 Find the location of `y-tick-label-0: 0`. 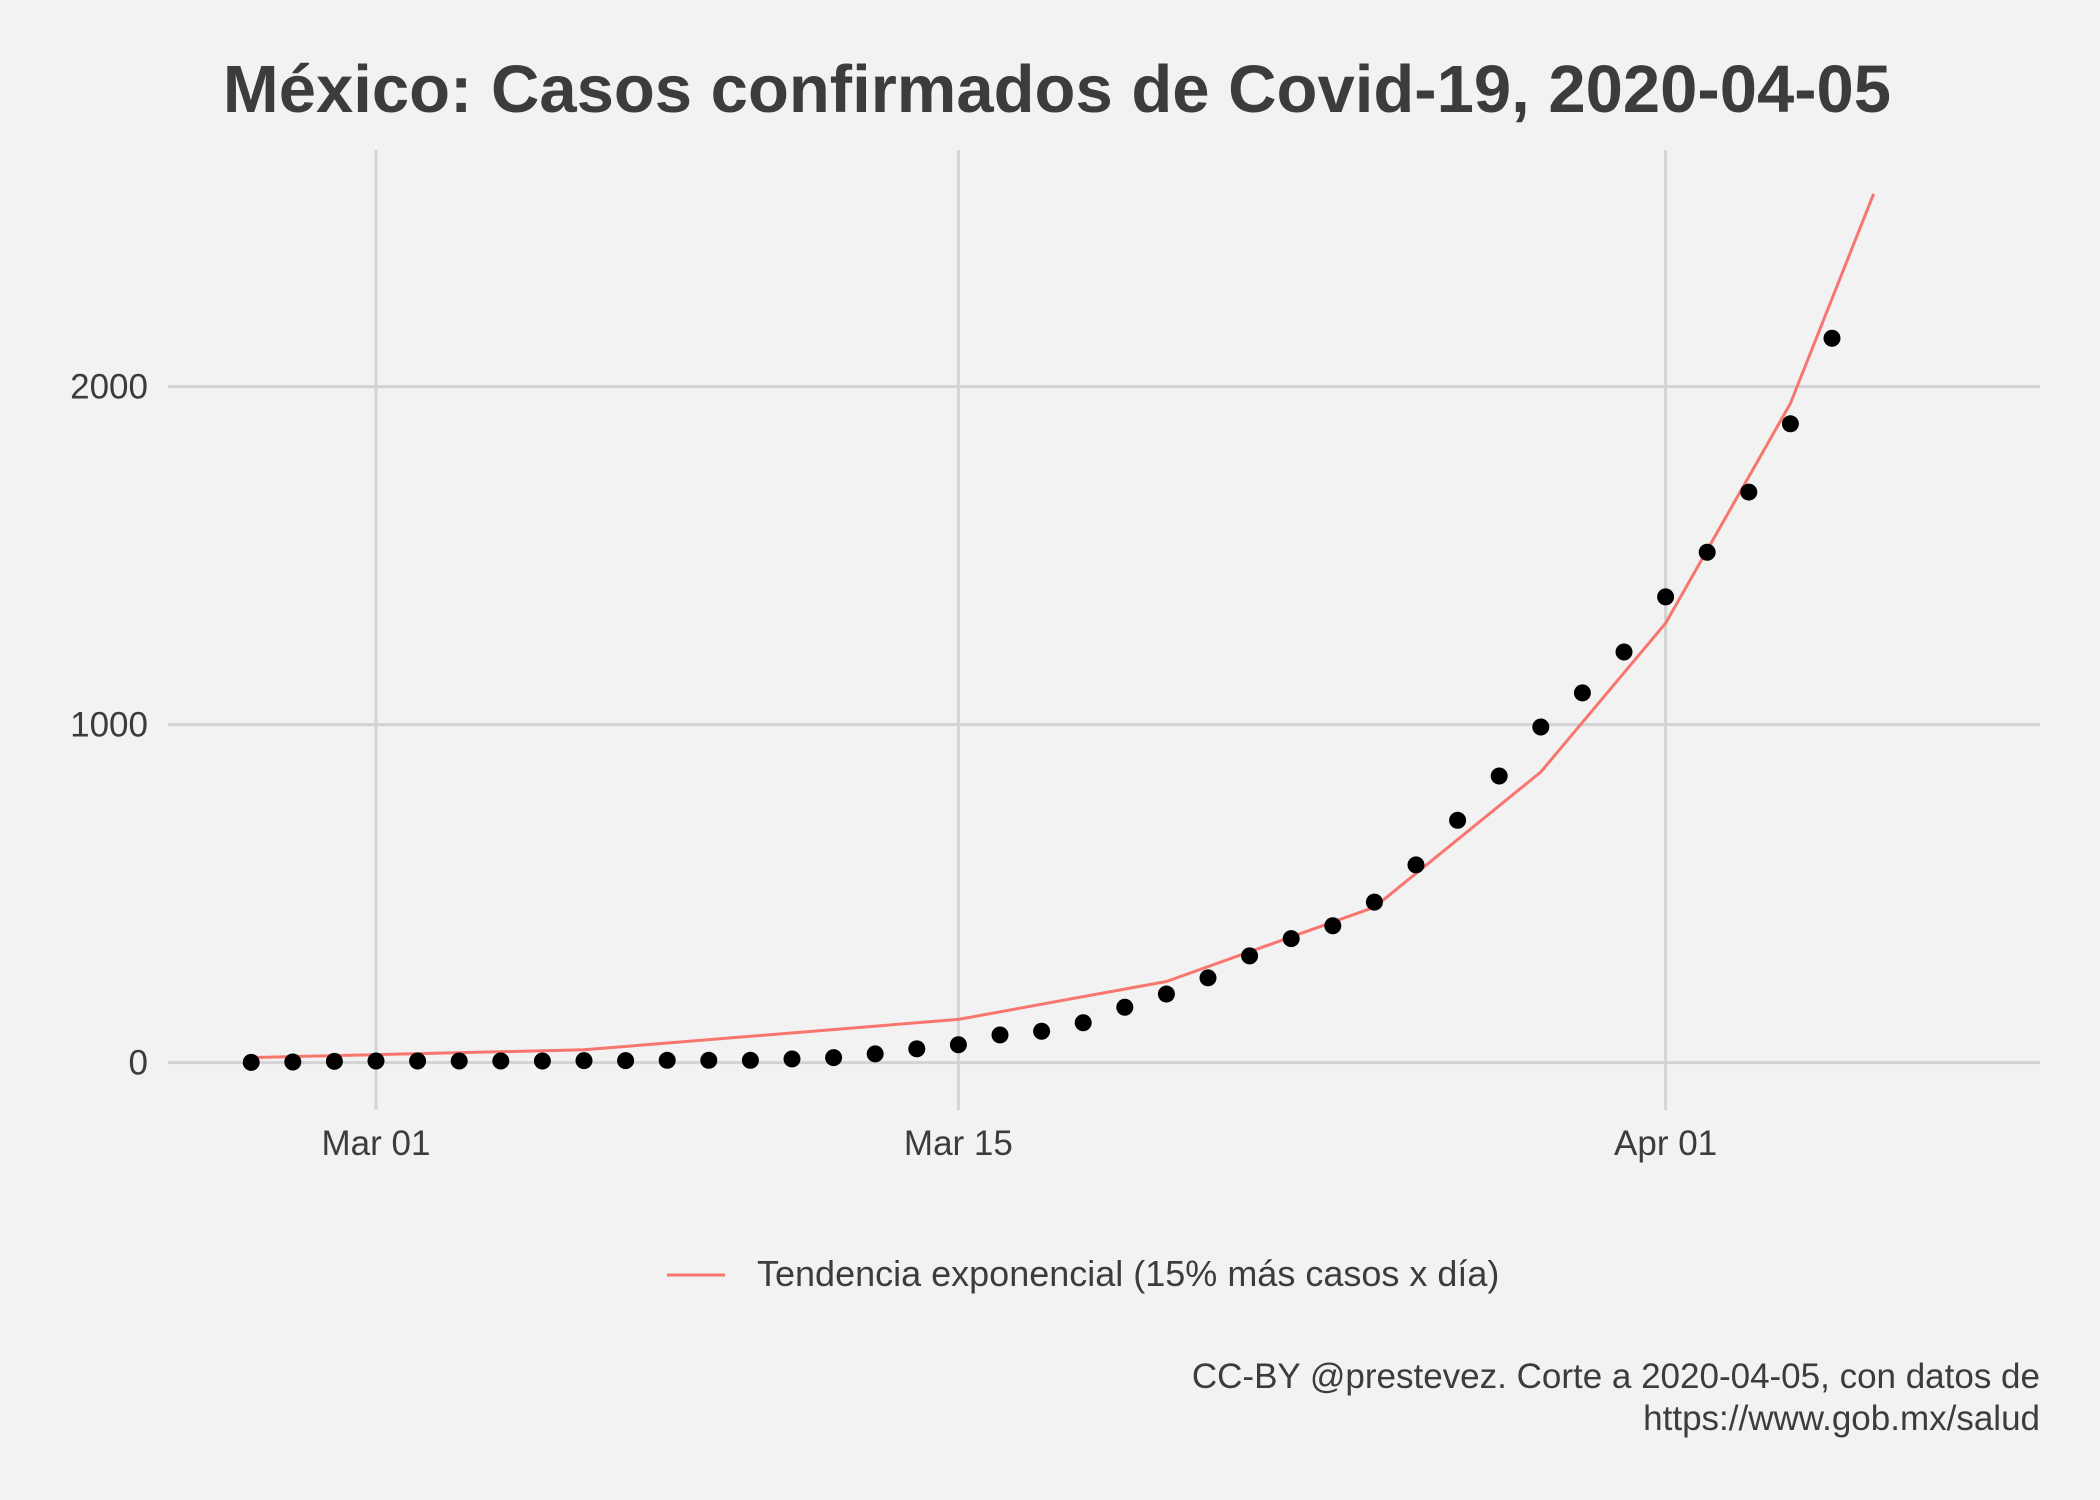

y-tick-label-0: 0 is located at coordinates (138, 1063).